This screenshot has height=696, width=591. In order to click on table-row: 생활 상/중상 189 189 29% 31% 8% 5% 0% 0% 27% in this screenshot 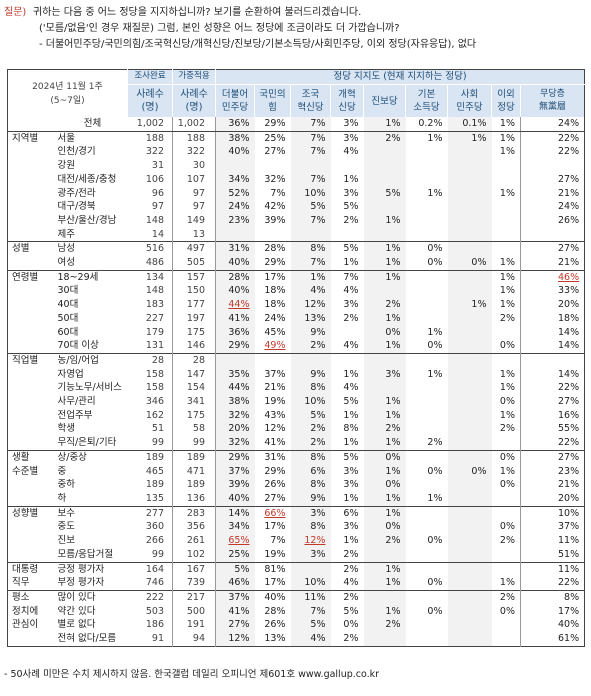, I will do `click(296, 457)`.